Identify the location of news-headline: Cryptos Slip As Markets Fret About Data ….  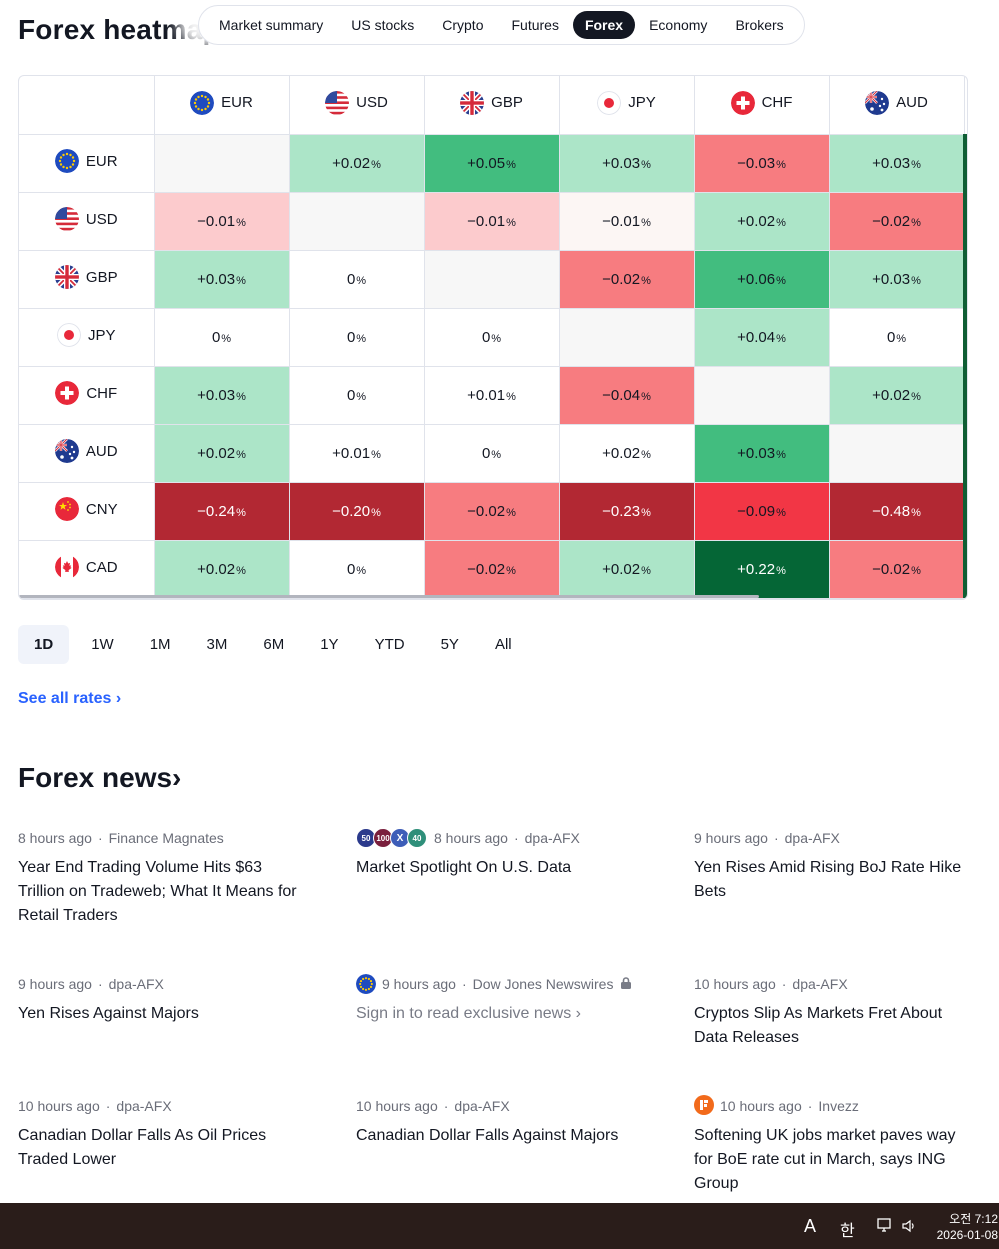
(818, 1025).